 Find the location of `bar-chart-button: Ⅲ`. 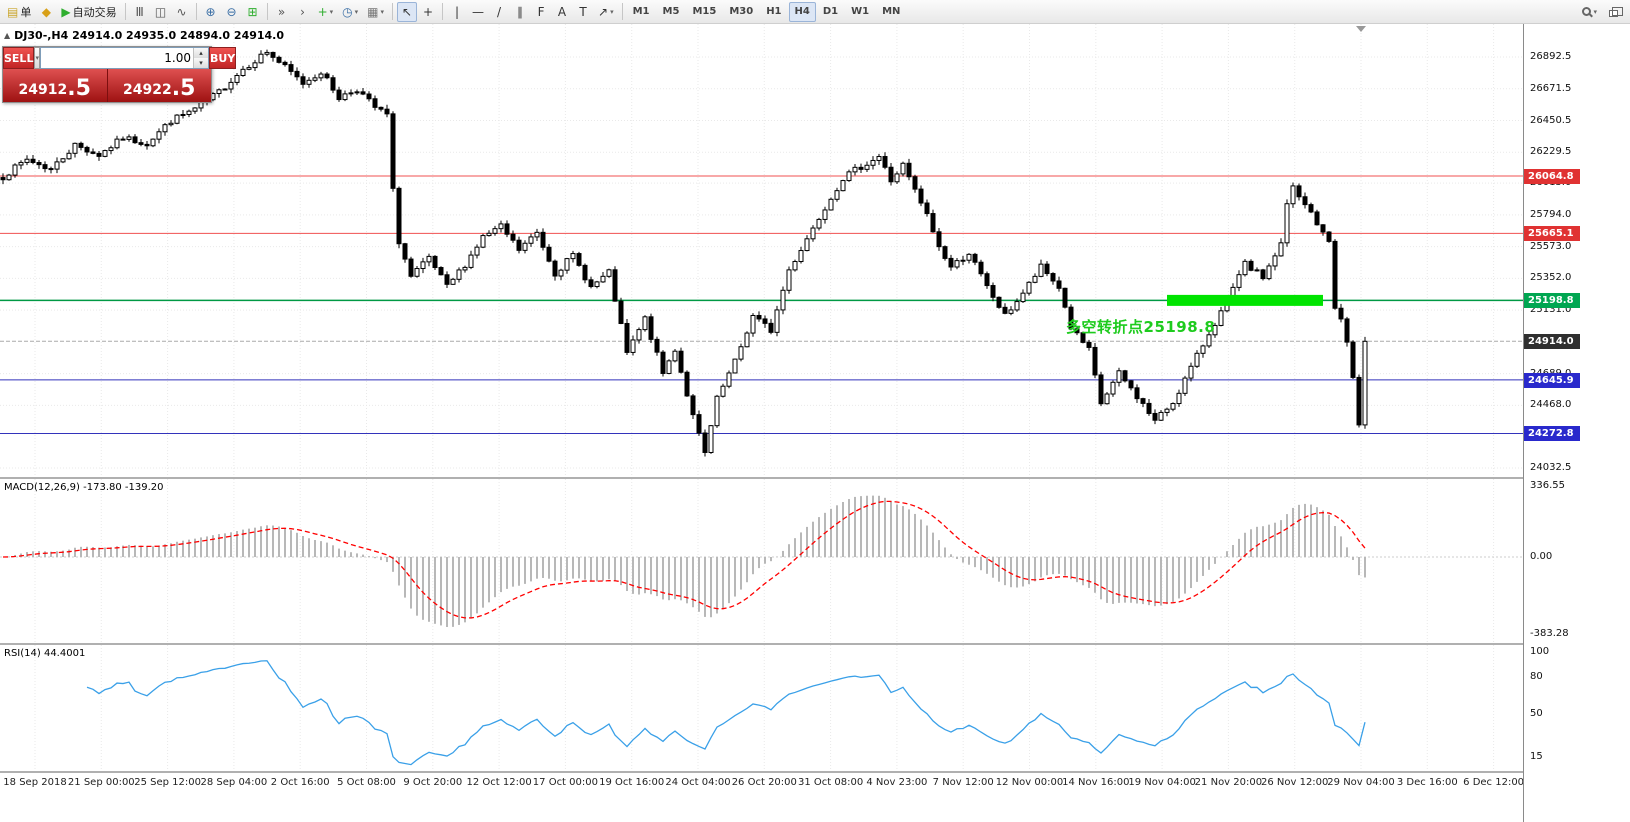

bar-chart-button: Ⅲ is located at coordinates (140, 12).